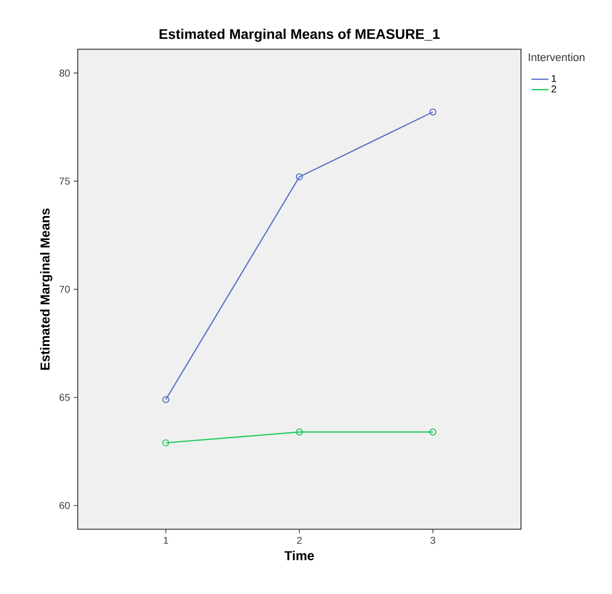  What do you see at coordinates (65, 73) in the screenshot?
I see `y-tick-label: 80` at bounding box center [65, 73].